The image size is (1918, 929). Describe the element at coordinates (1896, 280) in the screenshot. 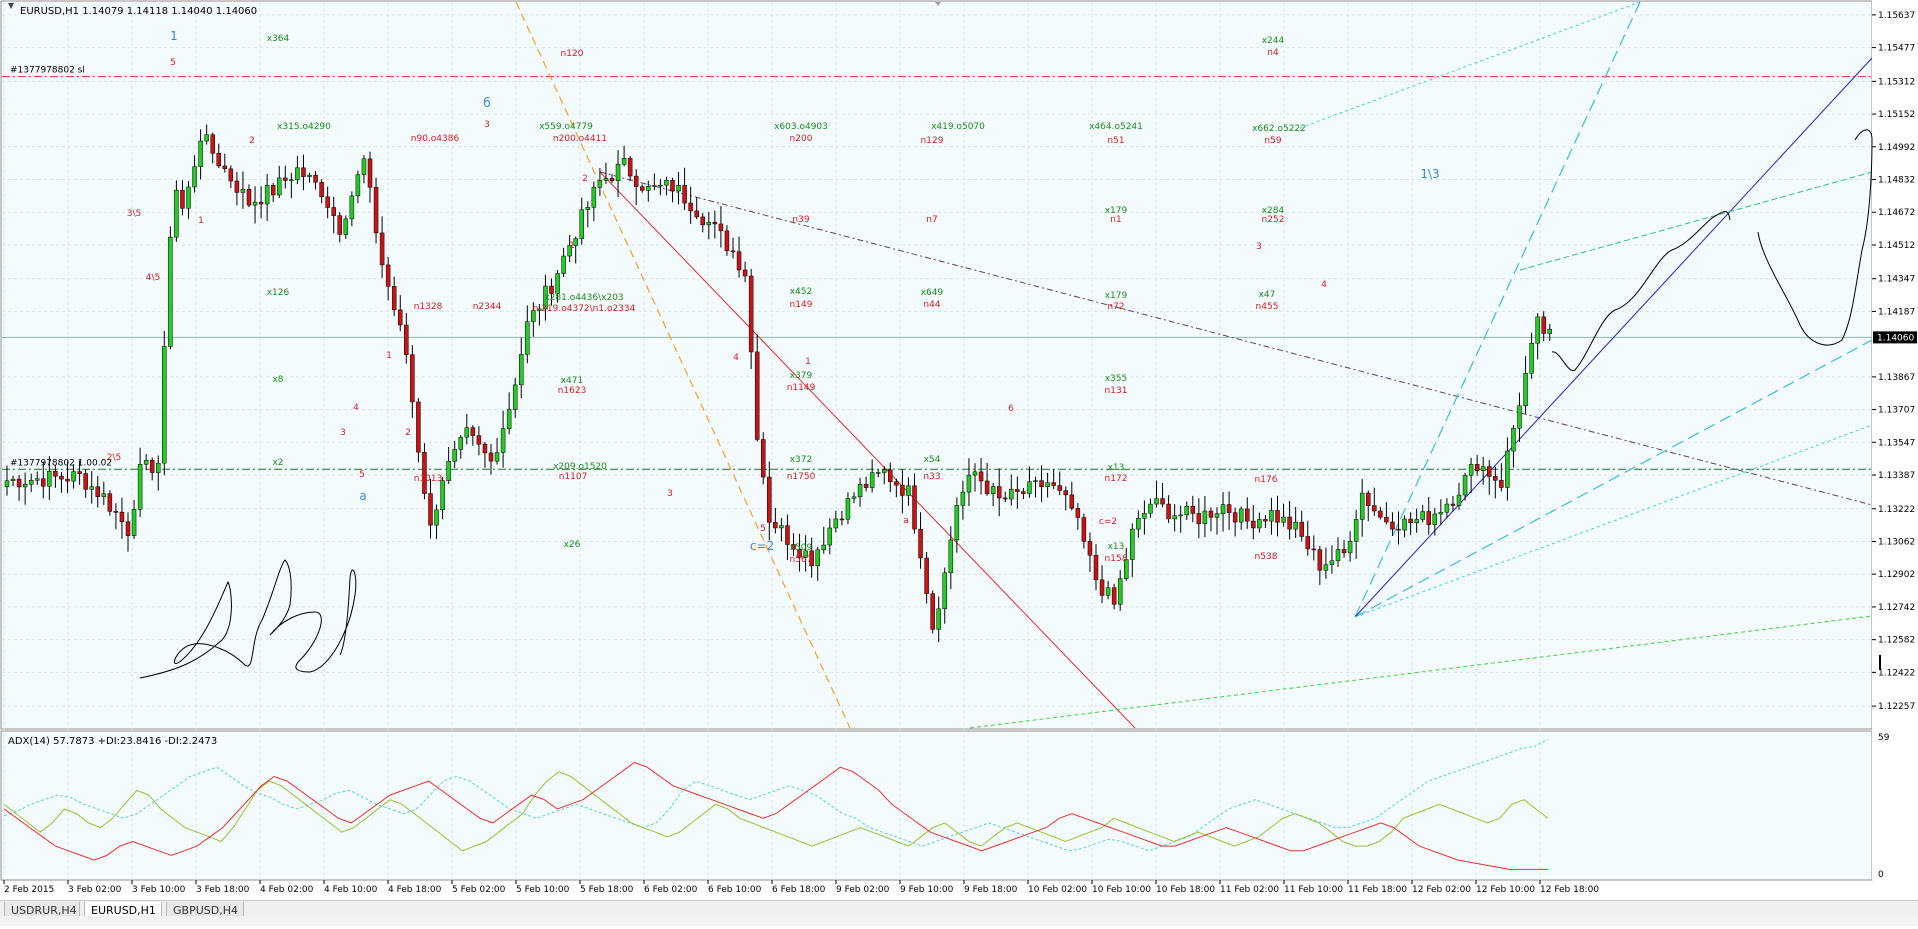

I see `price-tick-label: 1.14347` at that location.